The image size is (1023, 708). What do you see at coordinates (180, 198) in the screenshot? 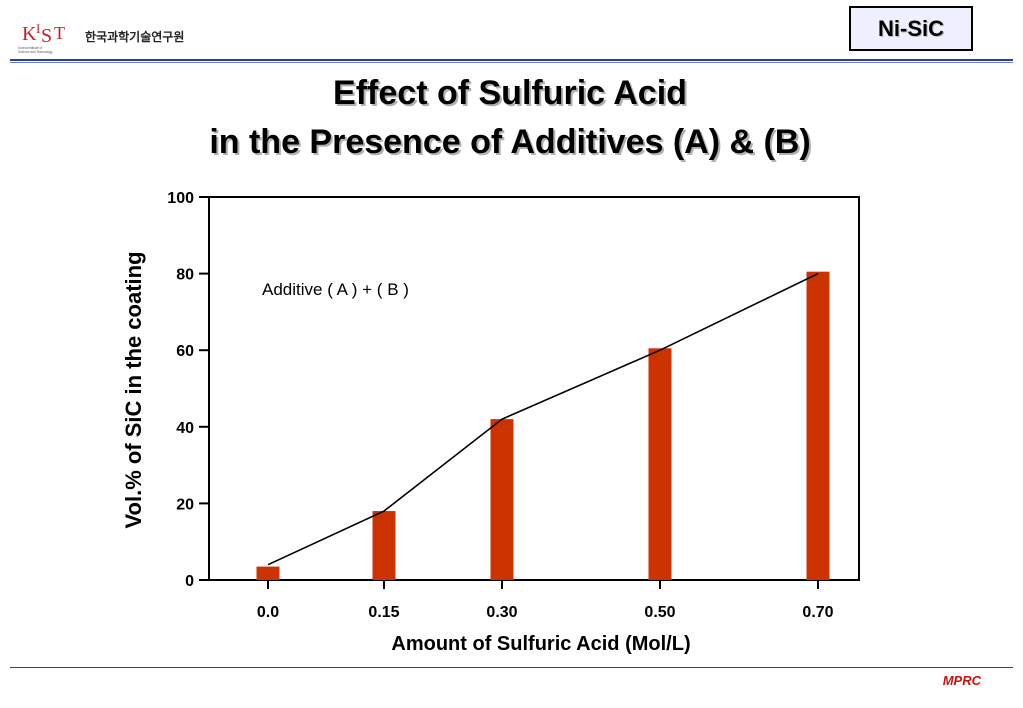
I see `y-tick-label: 100` at bounding box center [180, 198].